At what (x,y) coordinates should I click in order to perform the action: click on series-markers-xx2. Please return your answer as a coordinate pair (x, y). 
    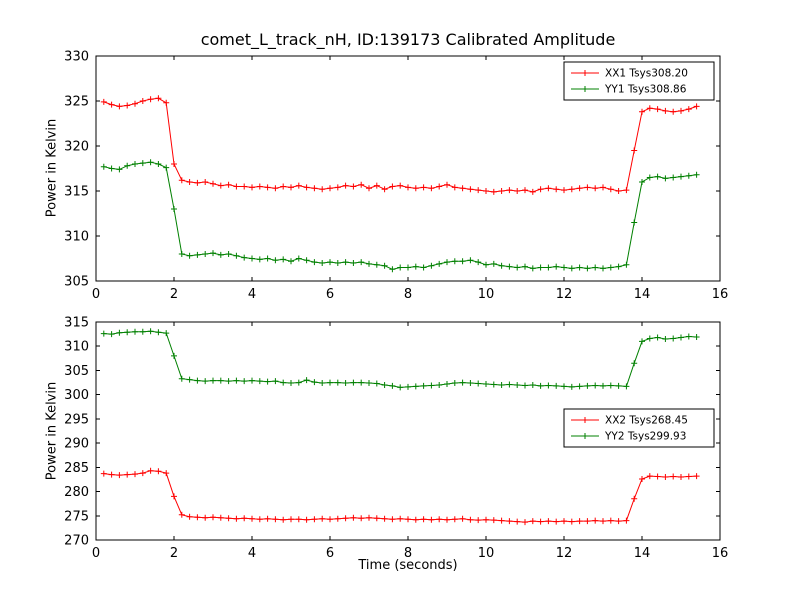
    Looking at the image, I should click on (400, 496).